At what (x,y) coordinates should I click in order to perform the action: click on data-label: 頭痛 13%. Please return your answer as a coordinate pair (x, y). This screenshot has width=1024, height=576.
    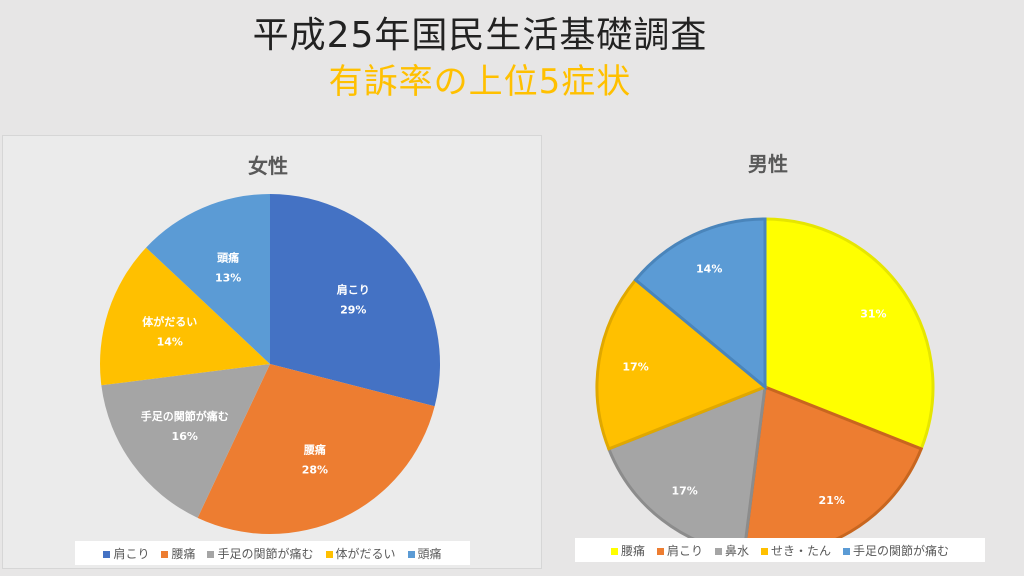
    Looking at the image, I should click on (228, 267).